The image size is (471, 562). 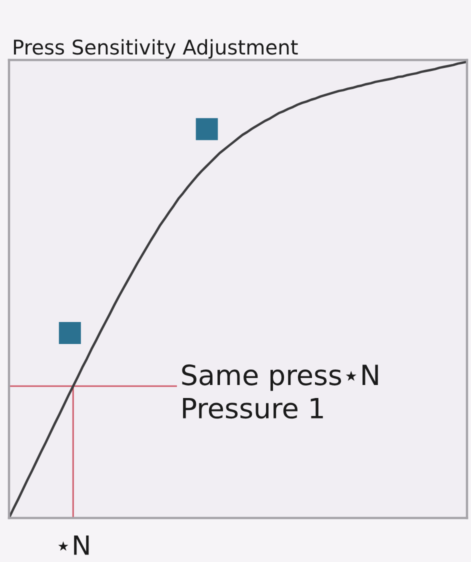 What do you see at coordinates (156, 49) in the screenshot?
I see `chart-title: Press Sensitivity Adjustment` at bounding box center [156, 49].